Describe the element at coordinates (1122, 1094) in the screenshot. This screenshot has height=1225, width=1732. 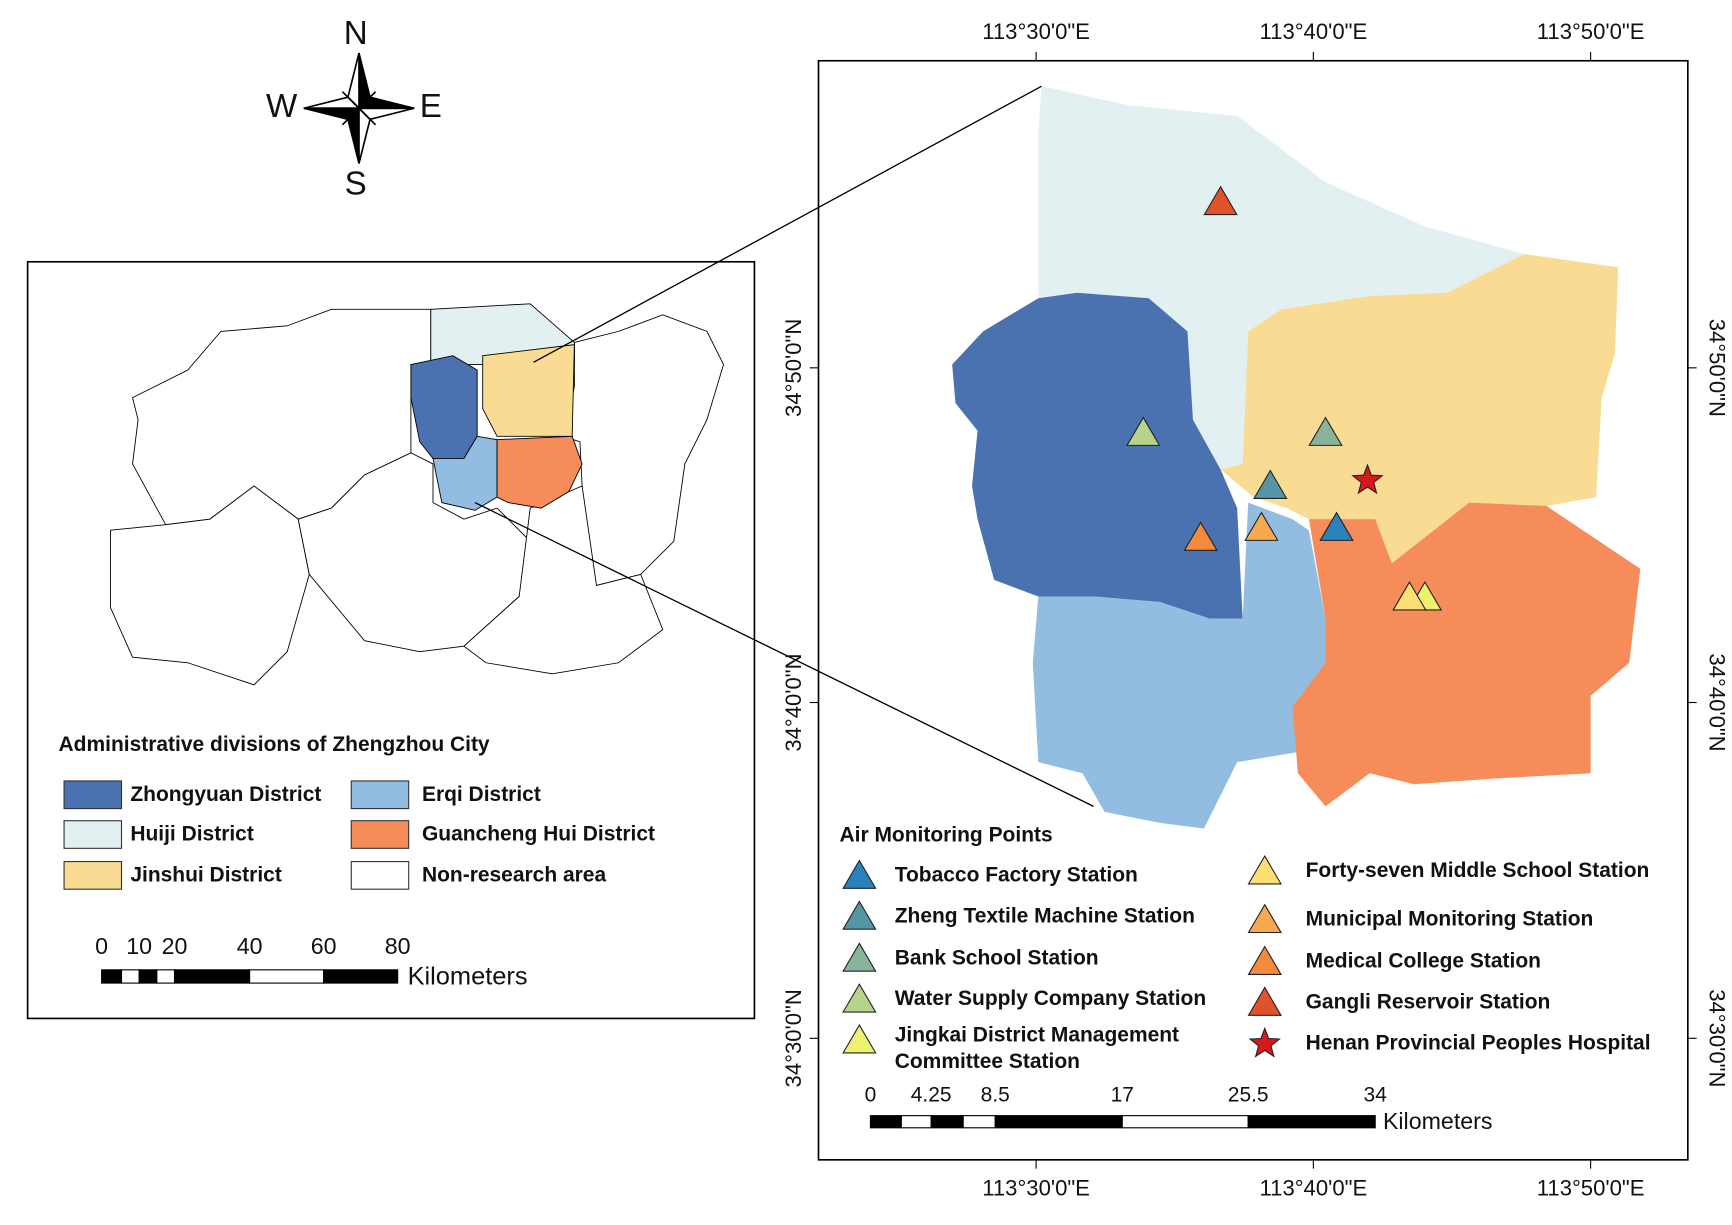
I see `scale-label: 17` at that location.